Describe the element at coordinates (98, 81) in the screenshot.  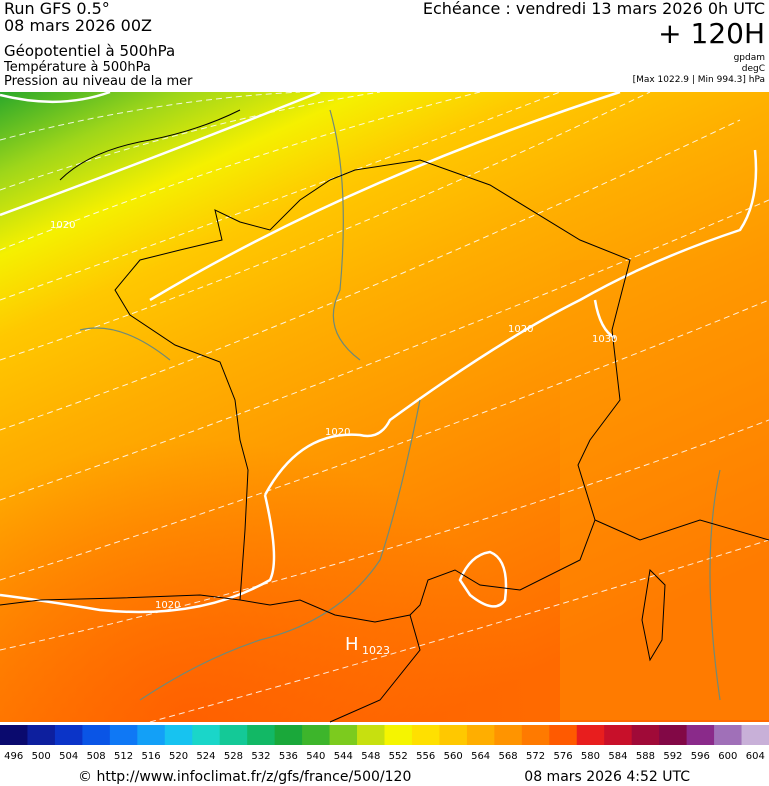
I see `field-label: Pression au niveau de la mer` at that location.